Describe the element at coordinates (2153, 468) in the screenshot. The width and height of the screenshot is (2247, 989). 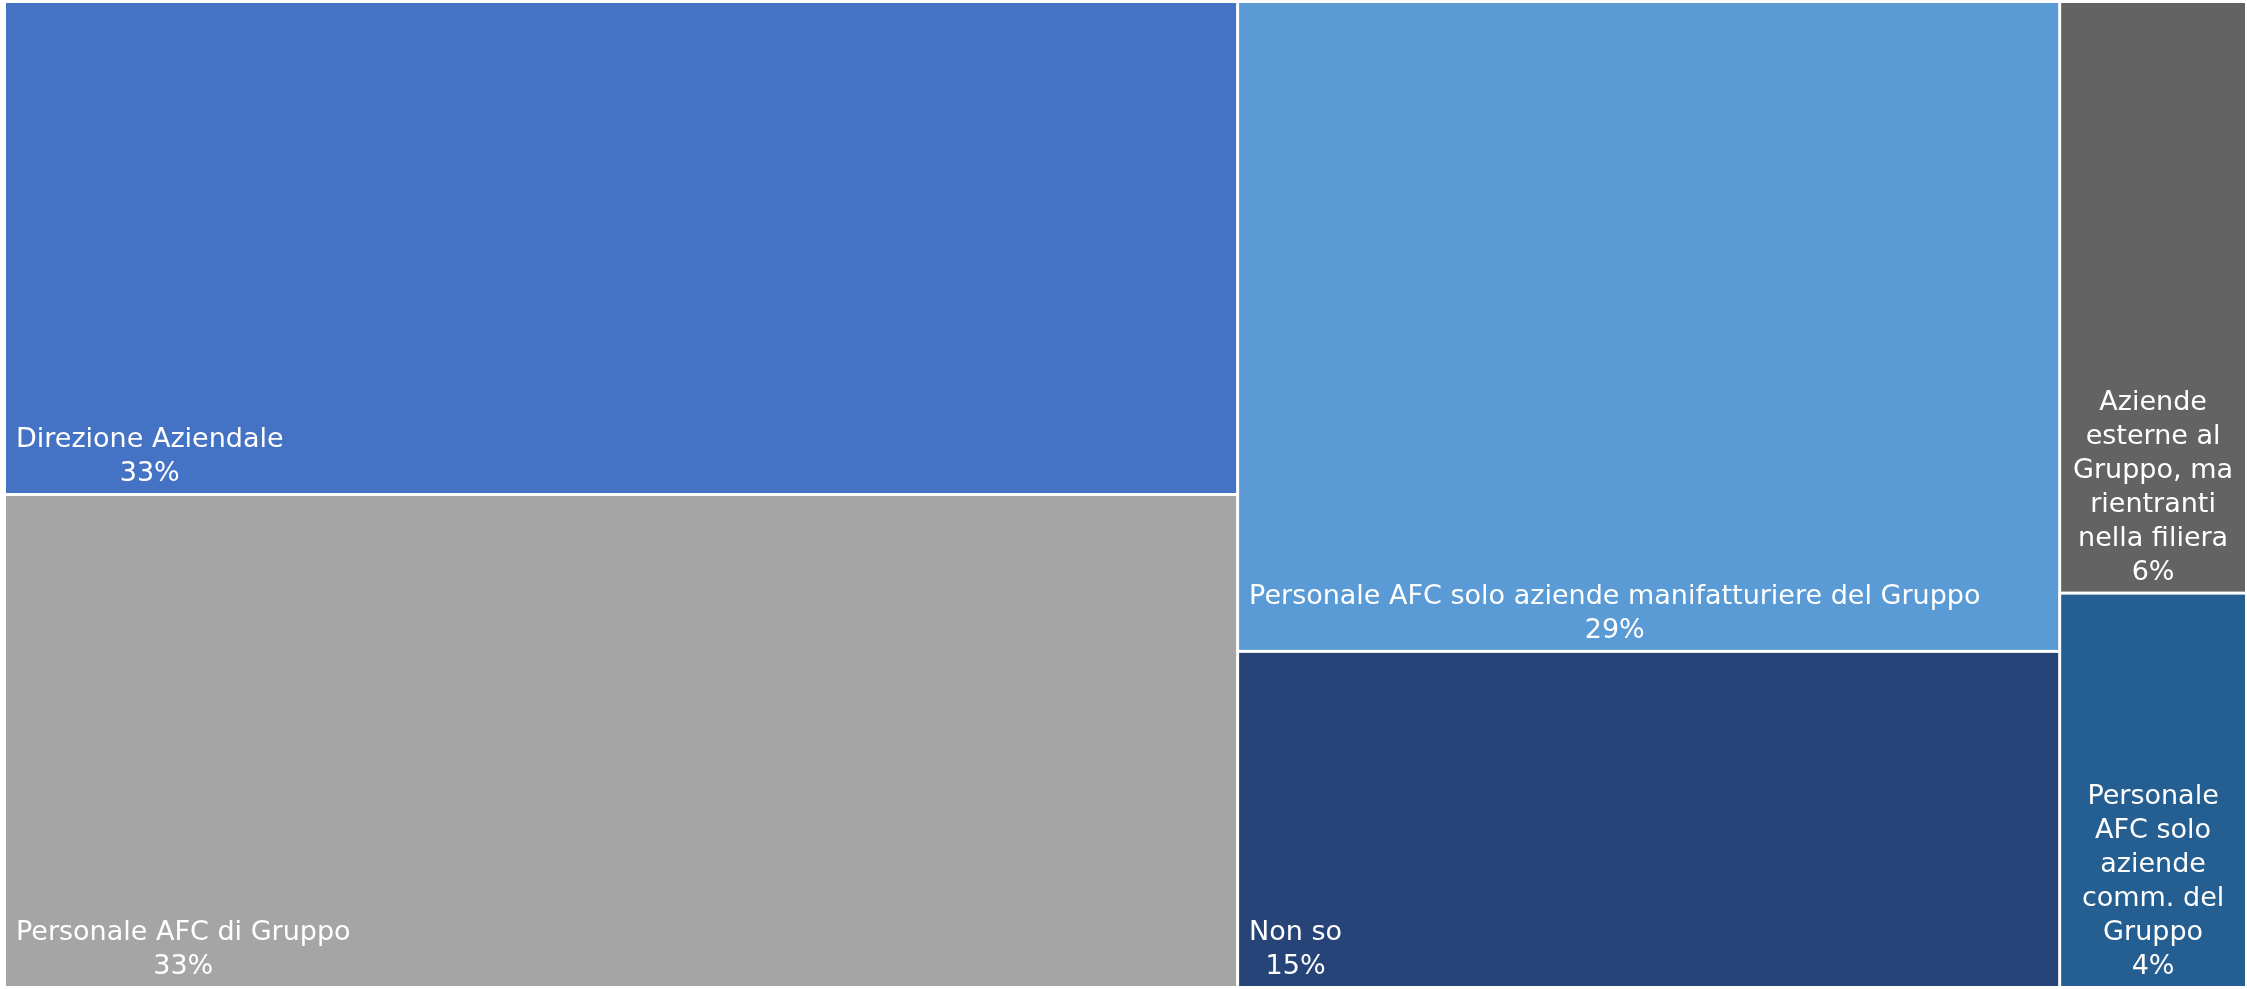
I see `category-label: Aziende esterne al Gruppo, ma rientranti nella filiera` at that location.